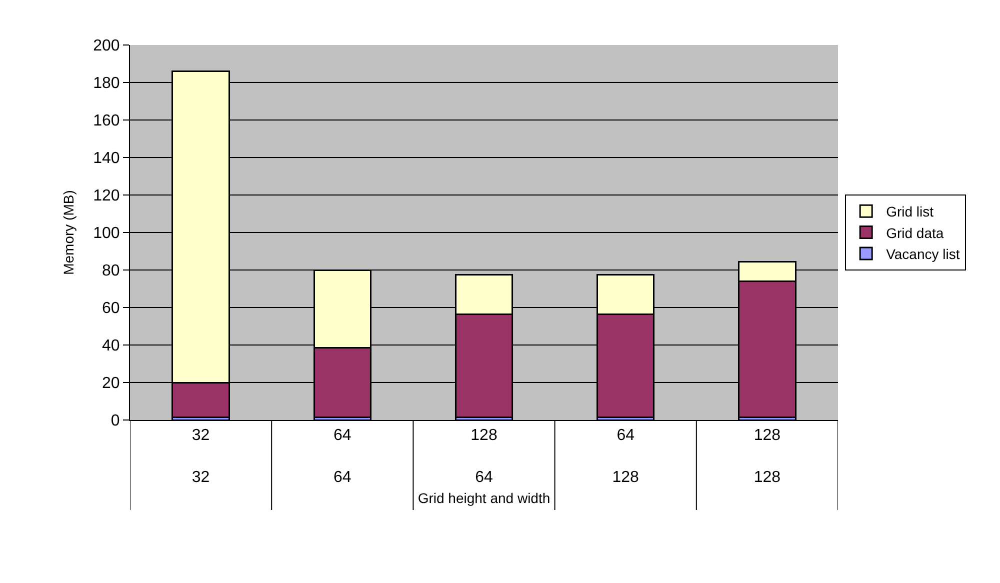  What do you see at coordinates (484, 498) in the screenshot?
I see `x-axis-title: Grid height and width` at bounding box center [484, 498].